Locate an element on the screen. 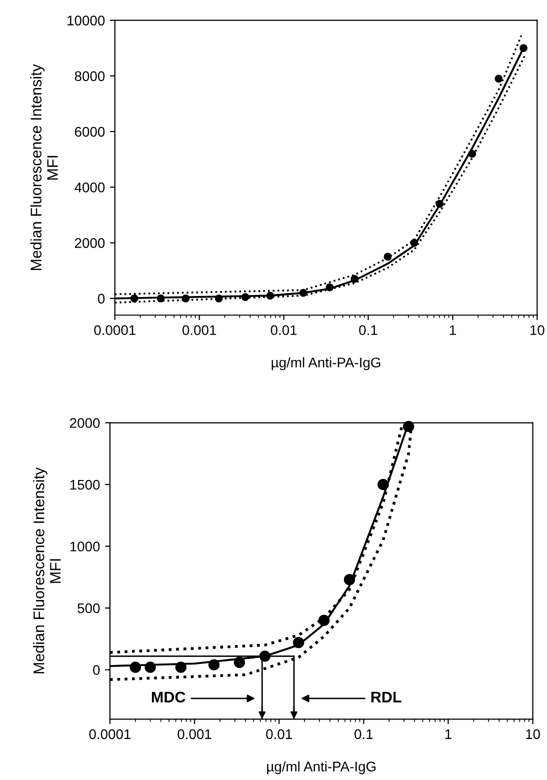 Image resolution: width=547 pixels, height=780 pixels. y-tick-label: 10000 is located at coordinates (86, 21).